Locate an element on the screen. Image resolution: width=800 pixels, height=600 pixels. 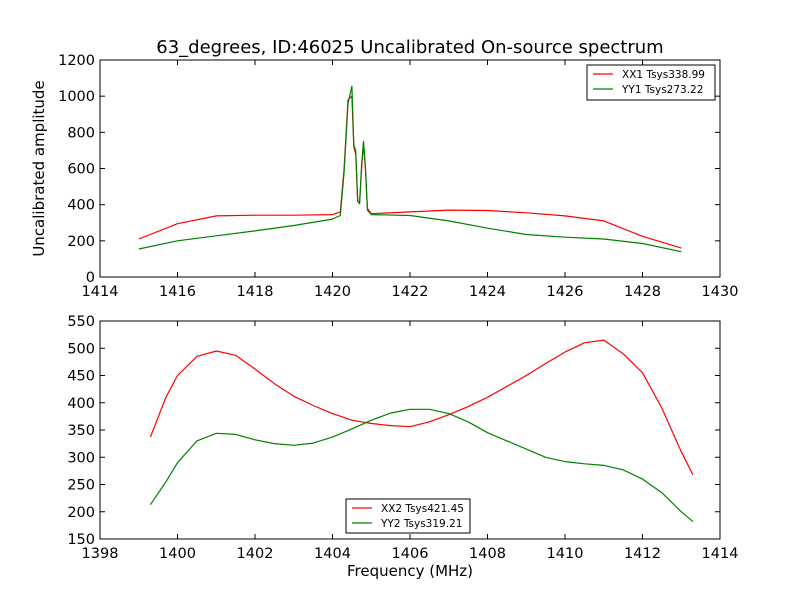
y-tick-label: 0 is located at coordinates (90, 278).